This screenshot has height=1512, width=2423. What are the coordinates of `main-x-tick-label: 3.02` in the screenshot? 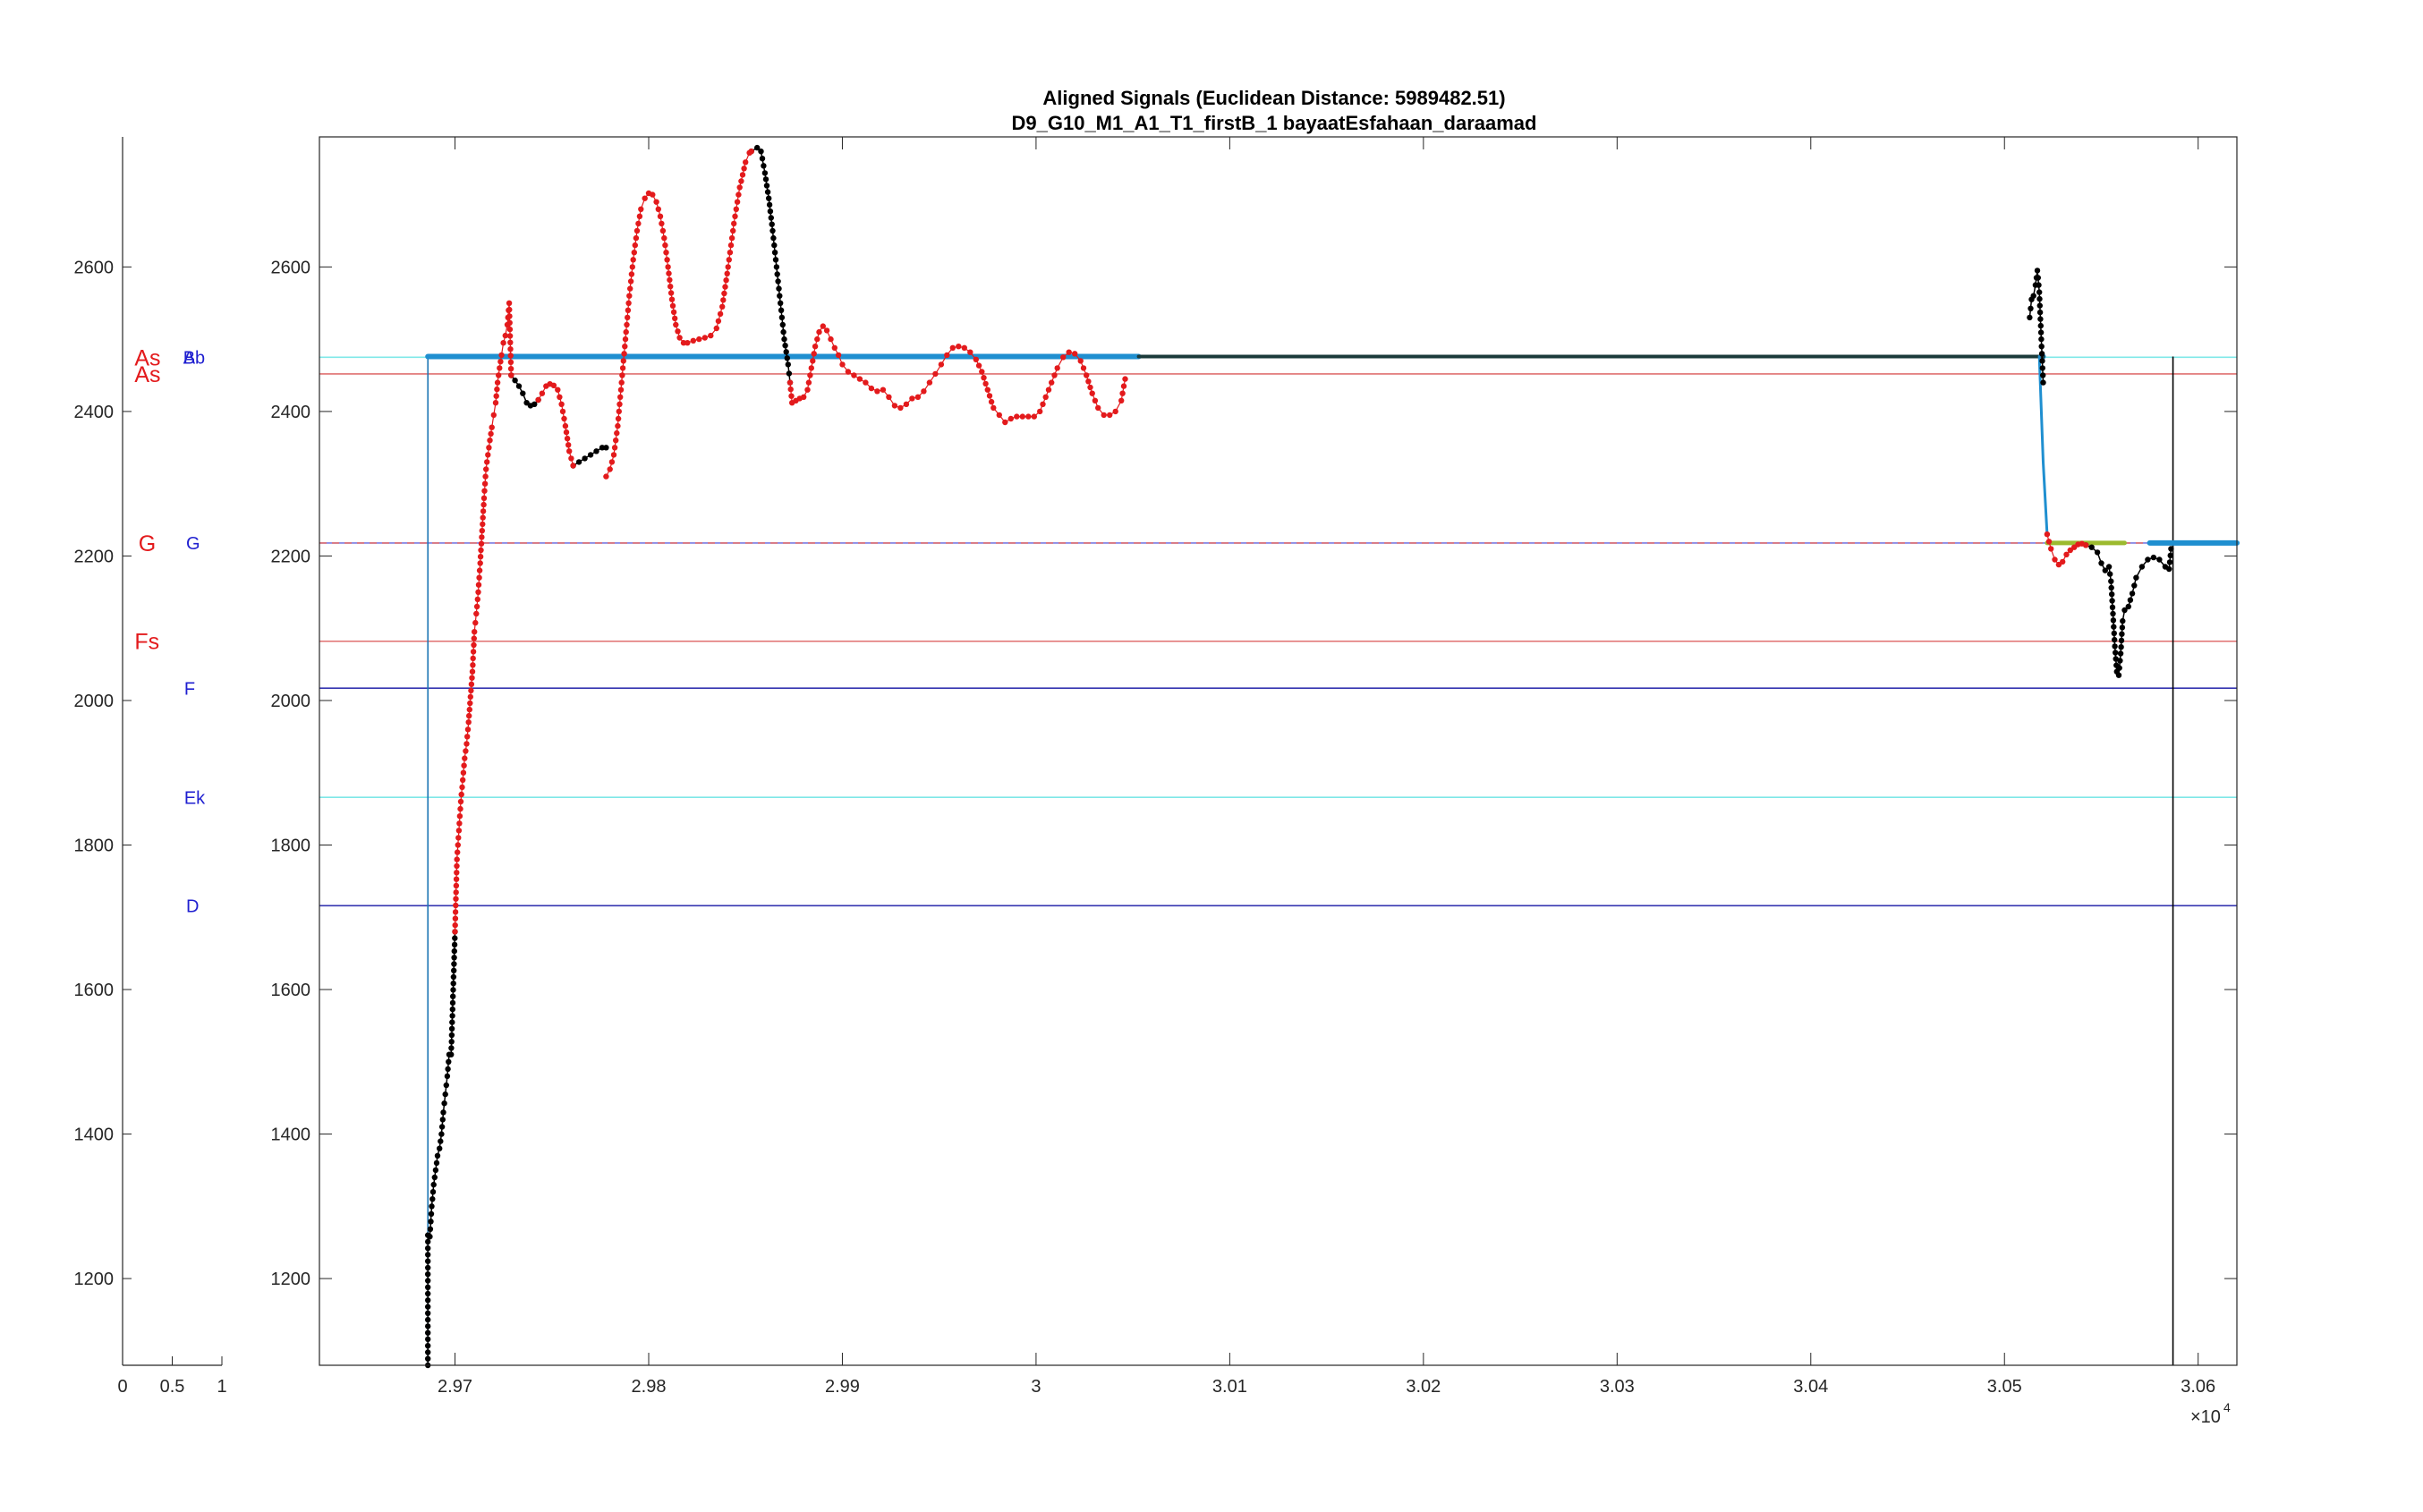 It's located at (1423, 1387).